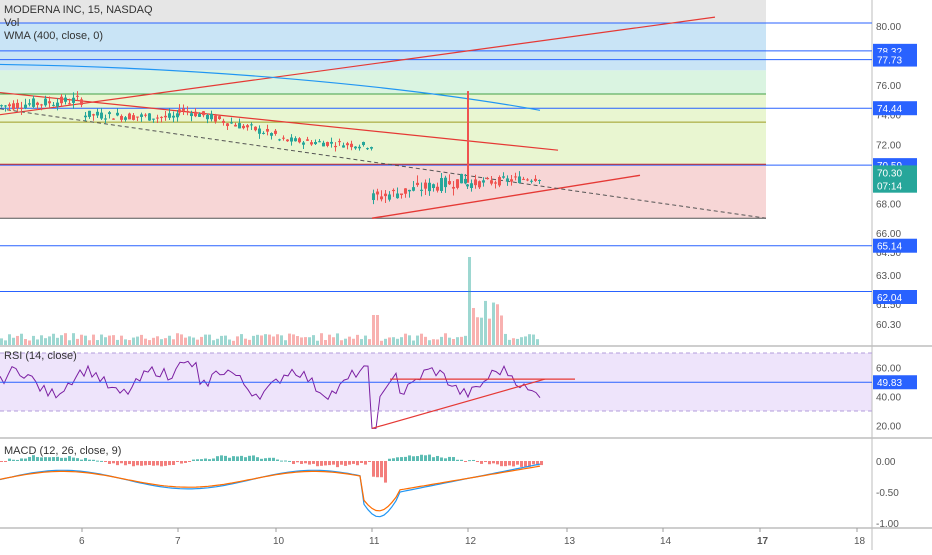 Image resolution: width=932 pixels, height=555 pixels. I want to click on top-gray-zone, so click(383, 12).